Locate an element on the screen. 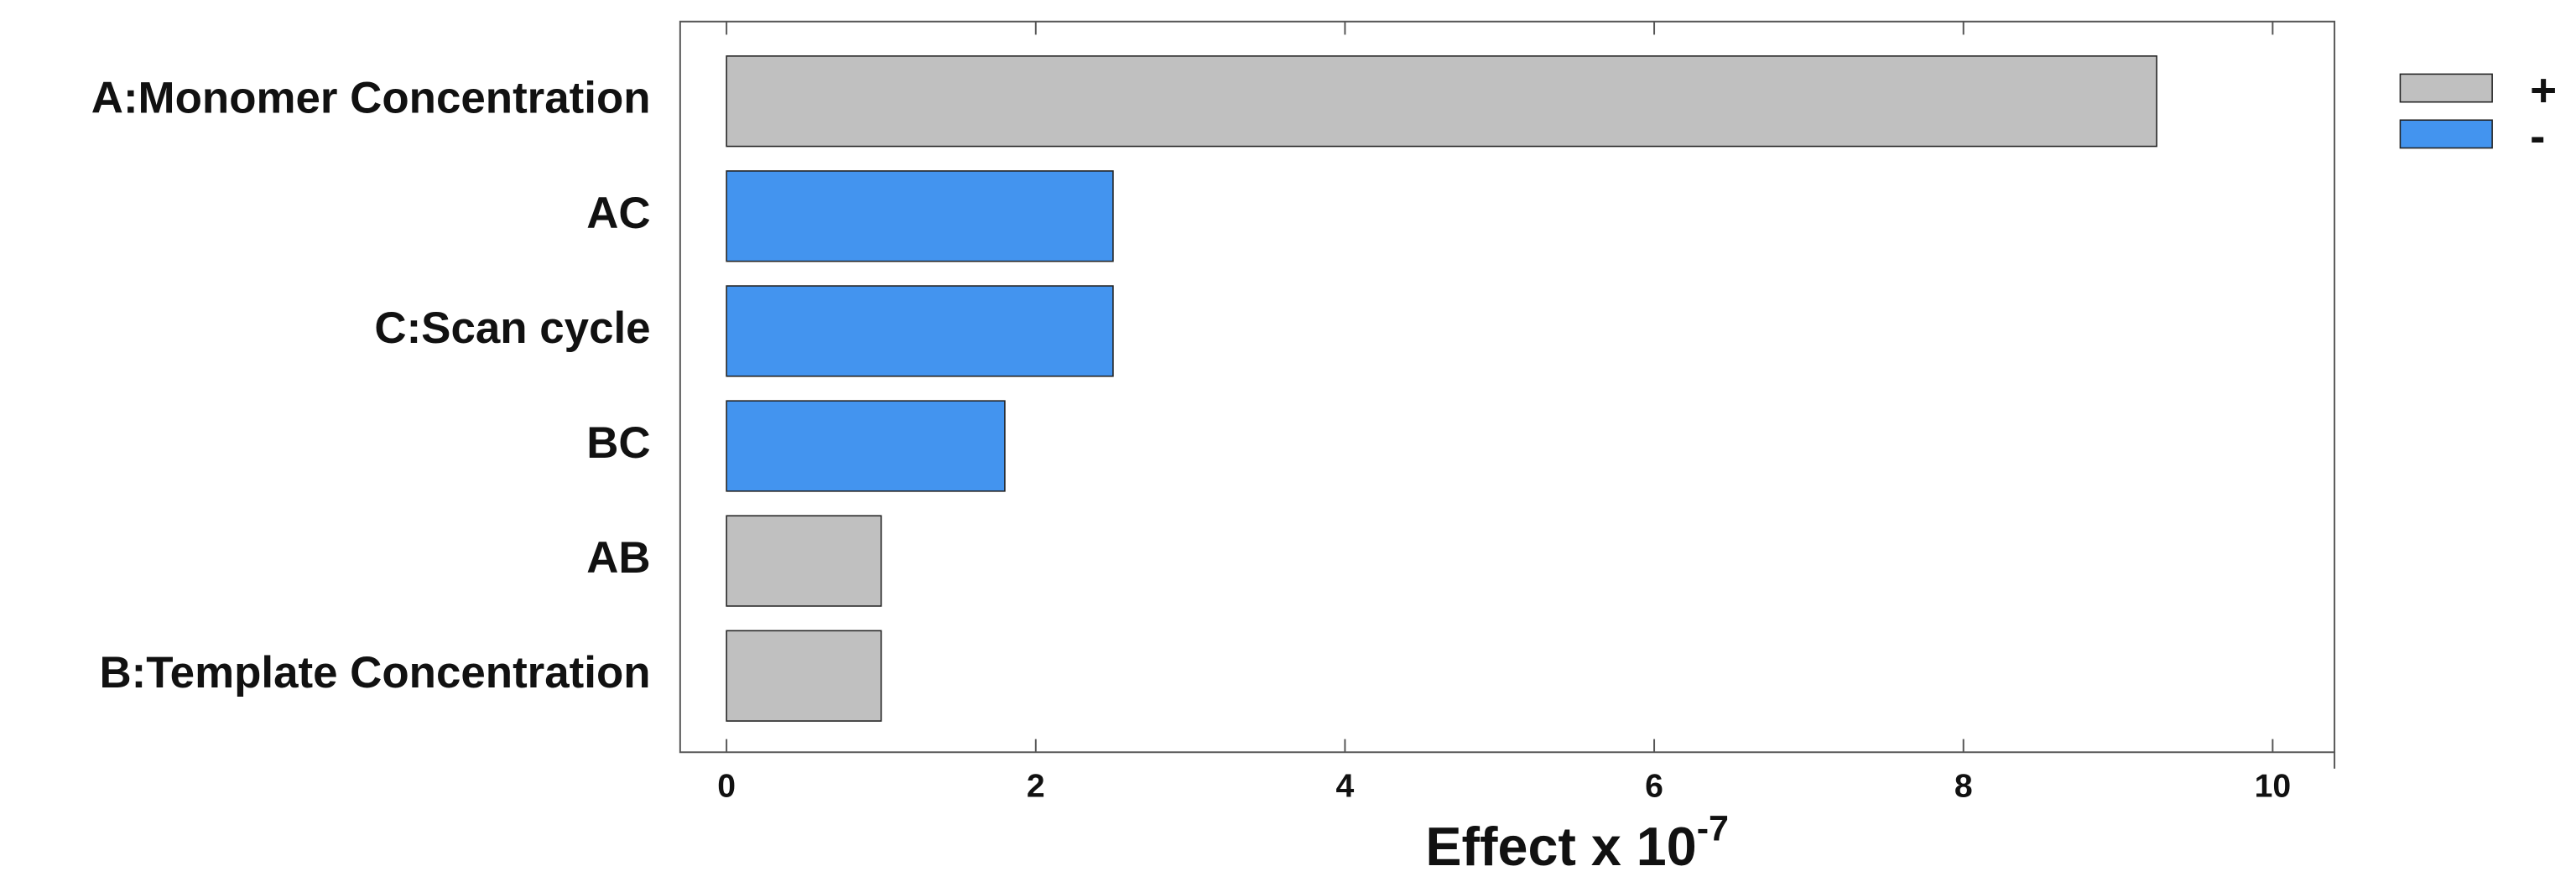 This screenshot has height=892, width=2576. x-tick-label: 8 is located at coordinates (1963, 787).